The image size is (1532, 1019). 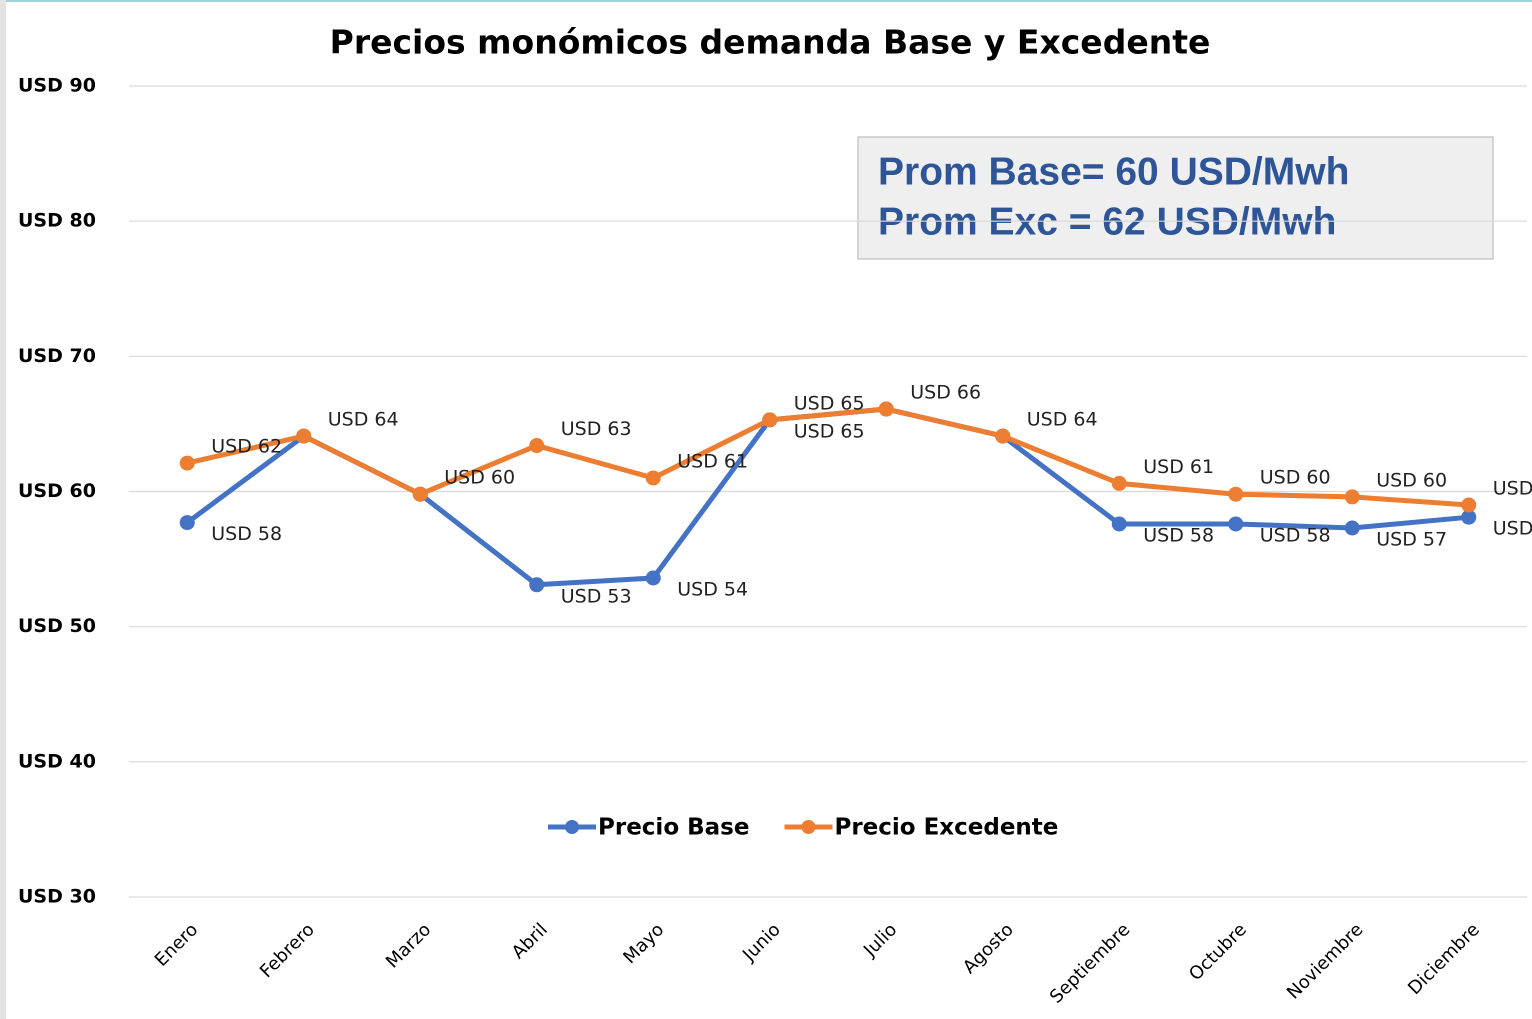 I want to click on annotation: Prom Base= 60 USD/Mwh, so click(x=1113, y=171).